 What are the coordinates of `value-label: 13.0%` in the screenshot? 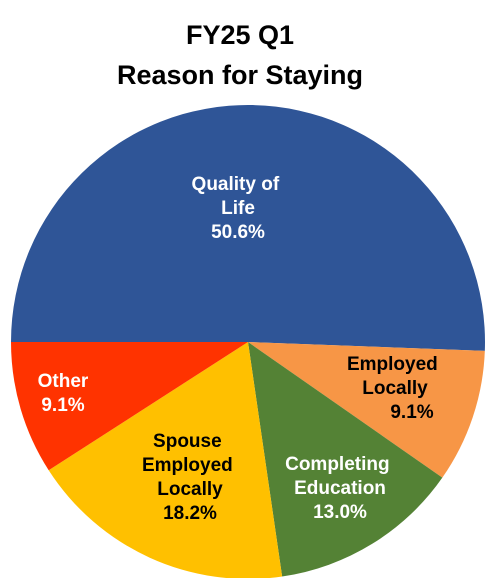 It's located at (340, 512).